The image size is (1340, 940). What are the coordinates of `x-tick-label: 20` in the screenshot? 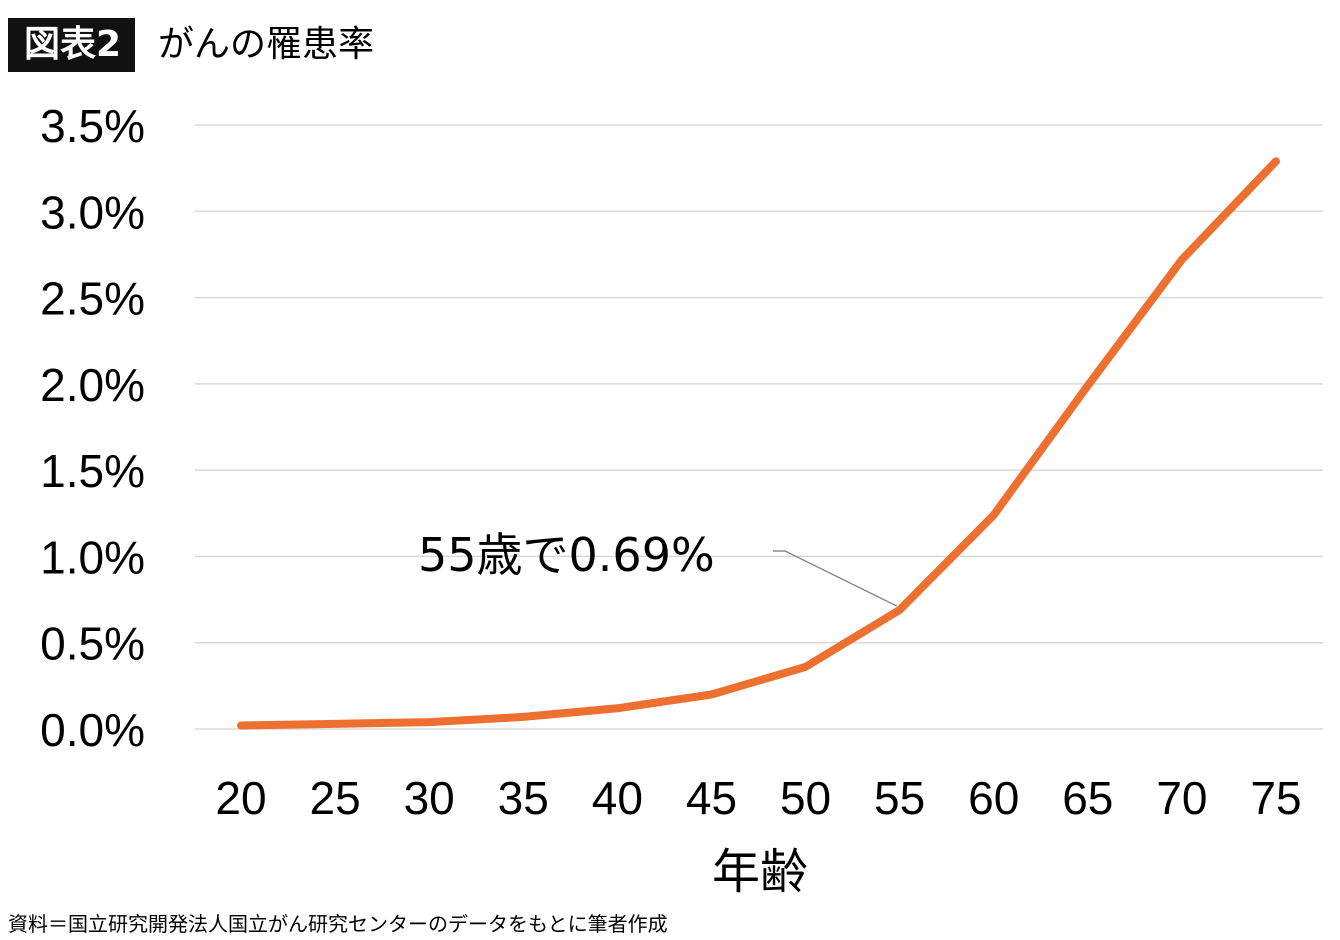 It's located at (240, 798).